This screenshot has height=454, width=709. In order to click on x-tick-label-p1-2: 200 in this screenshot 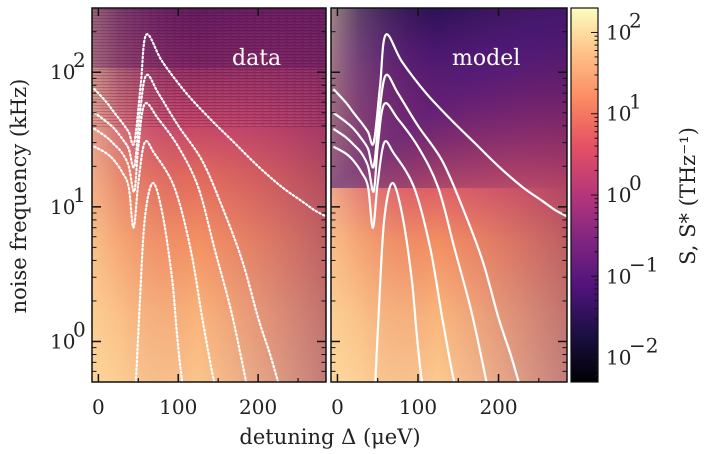, I will do `click(498, 407)`.